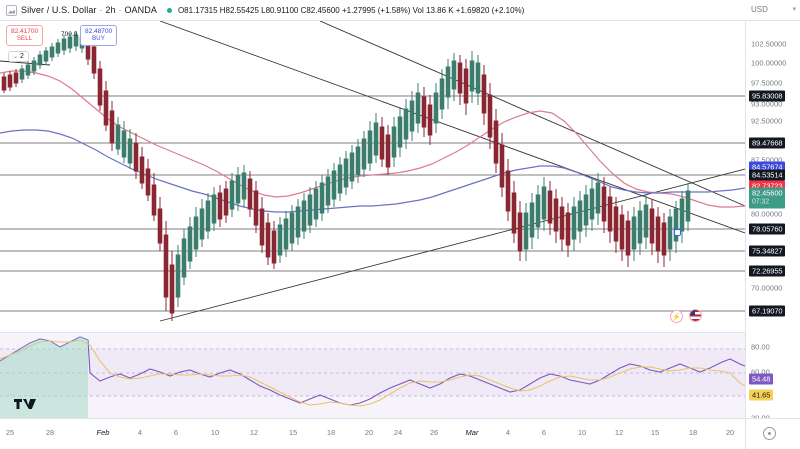 The image size is (800, 449). What do you see at coordinates (44, 377) in the screenshot?
I see `oscillator-fill-area` at bounding box center [44, 377].